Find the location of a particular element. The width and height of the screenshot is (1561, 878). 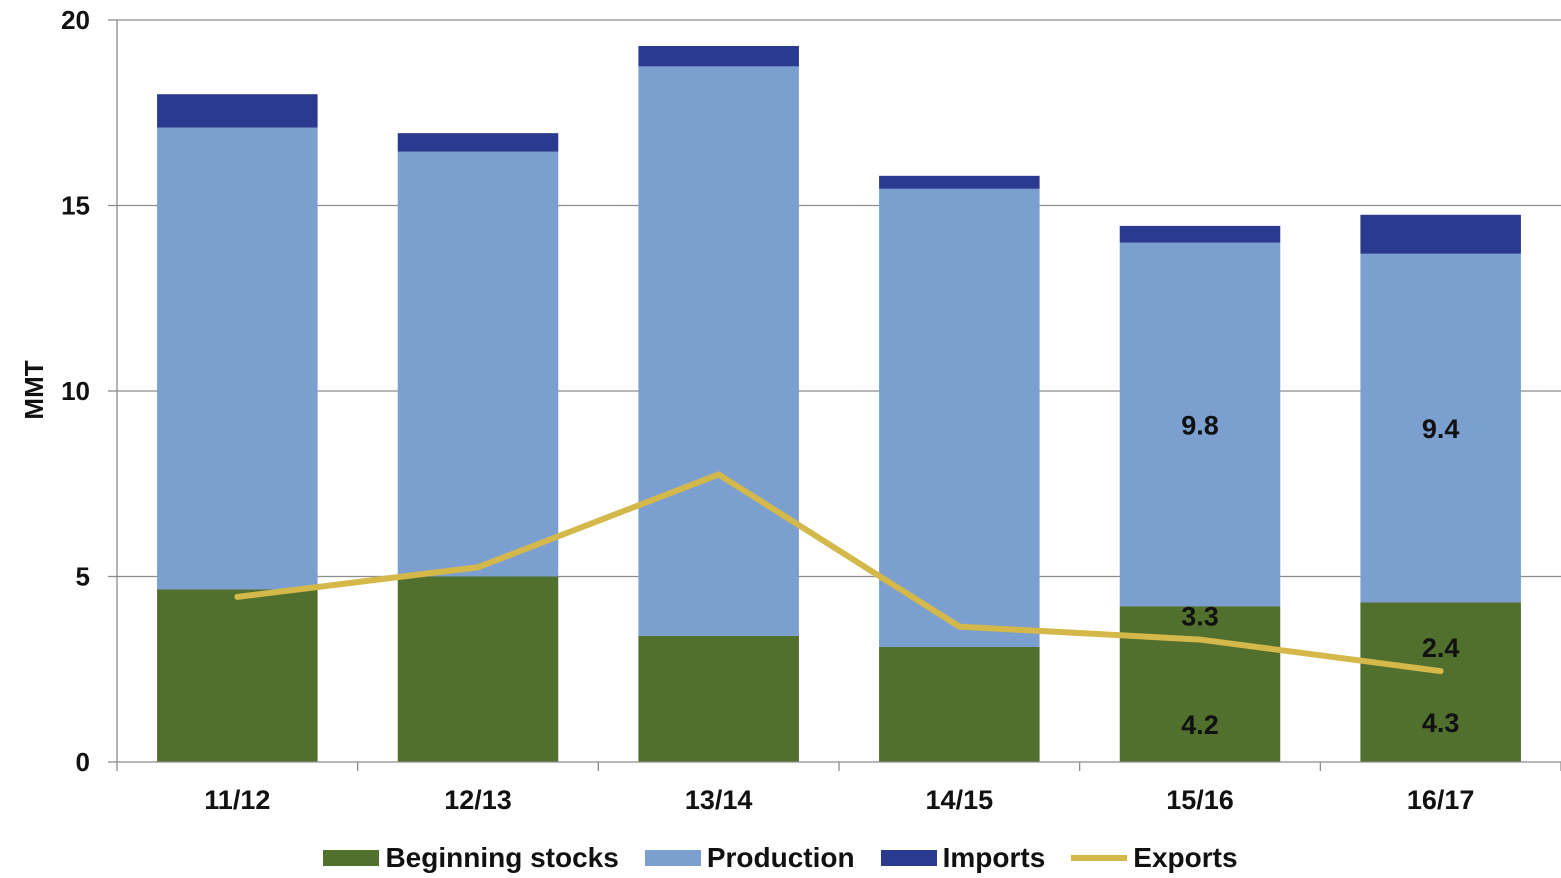

legend-item-imports: Imports is located at coordinates (963, 858).